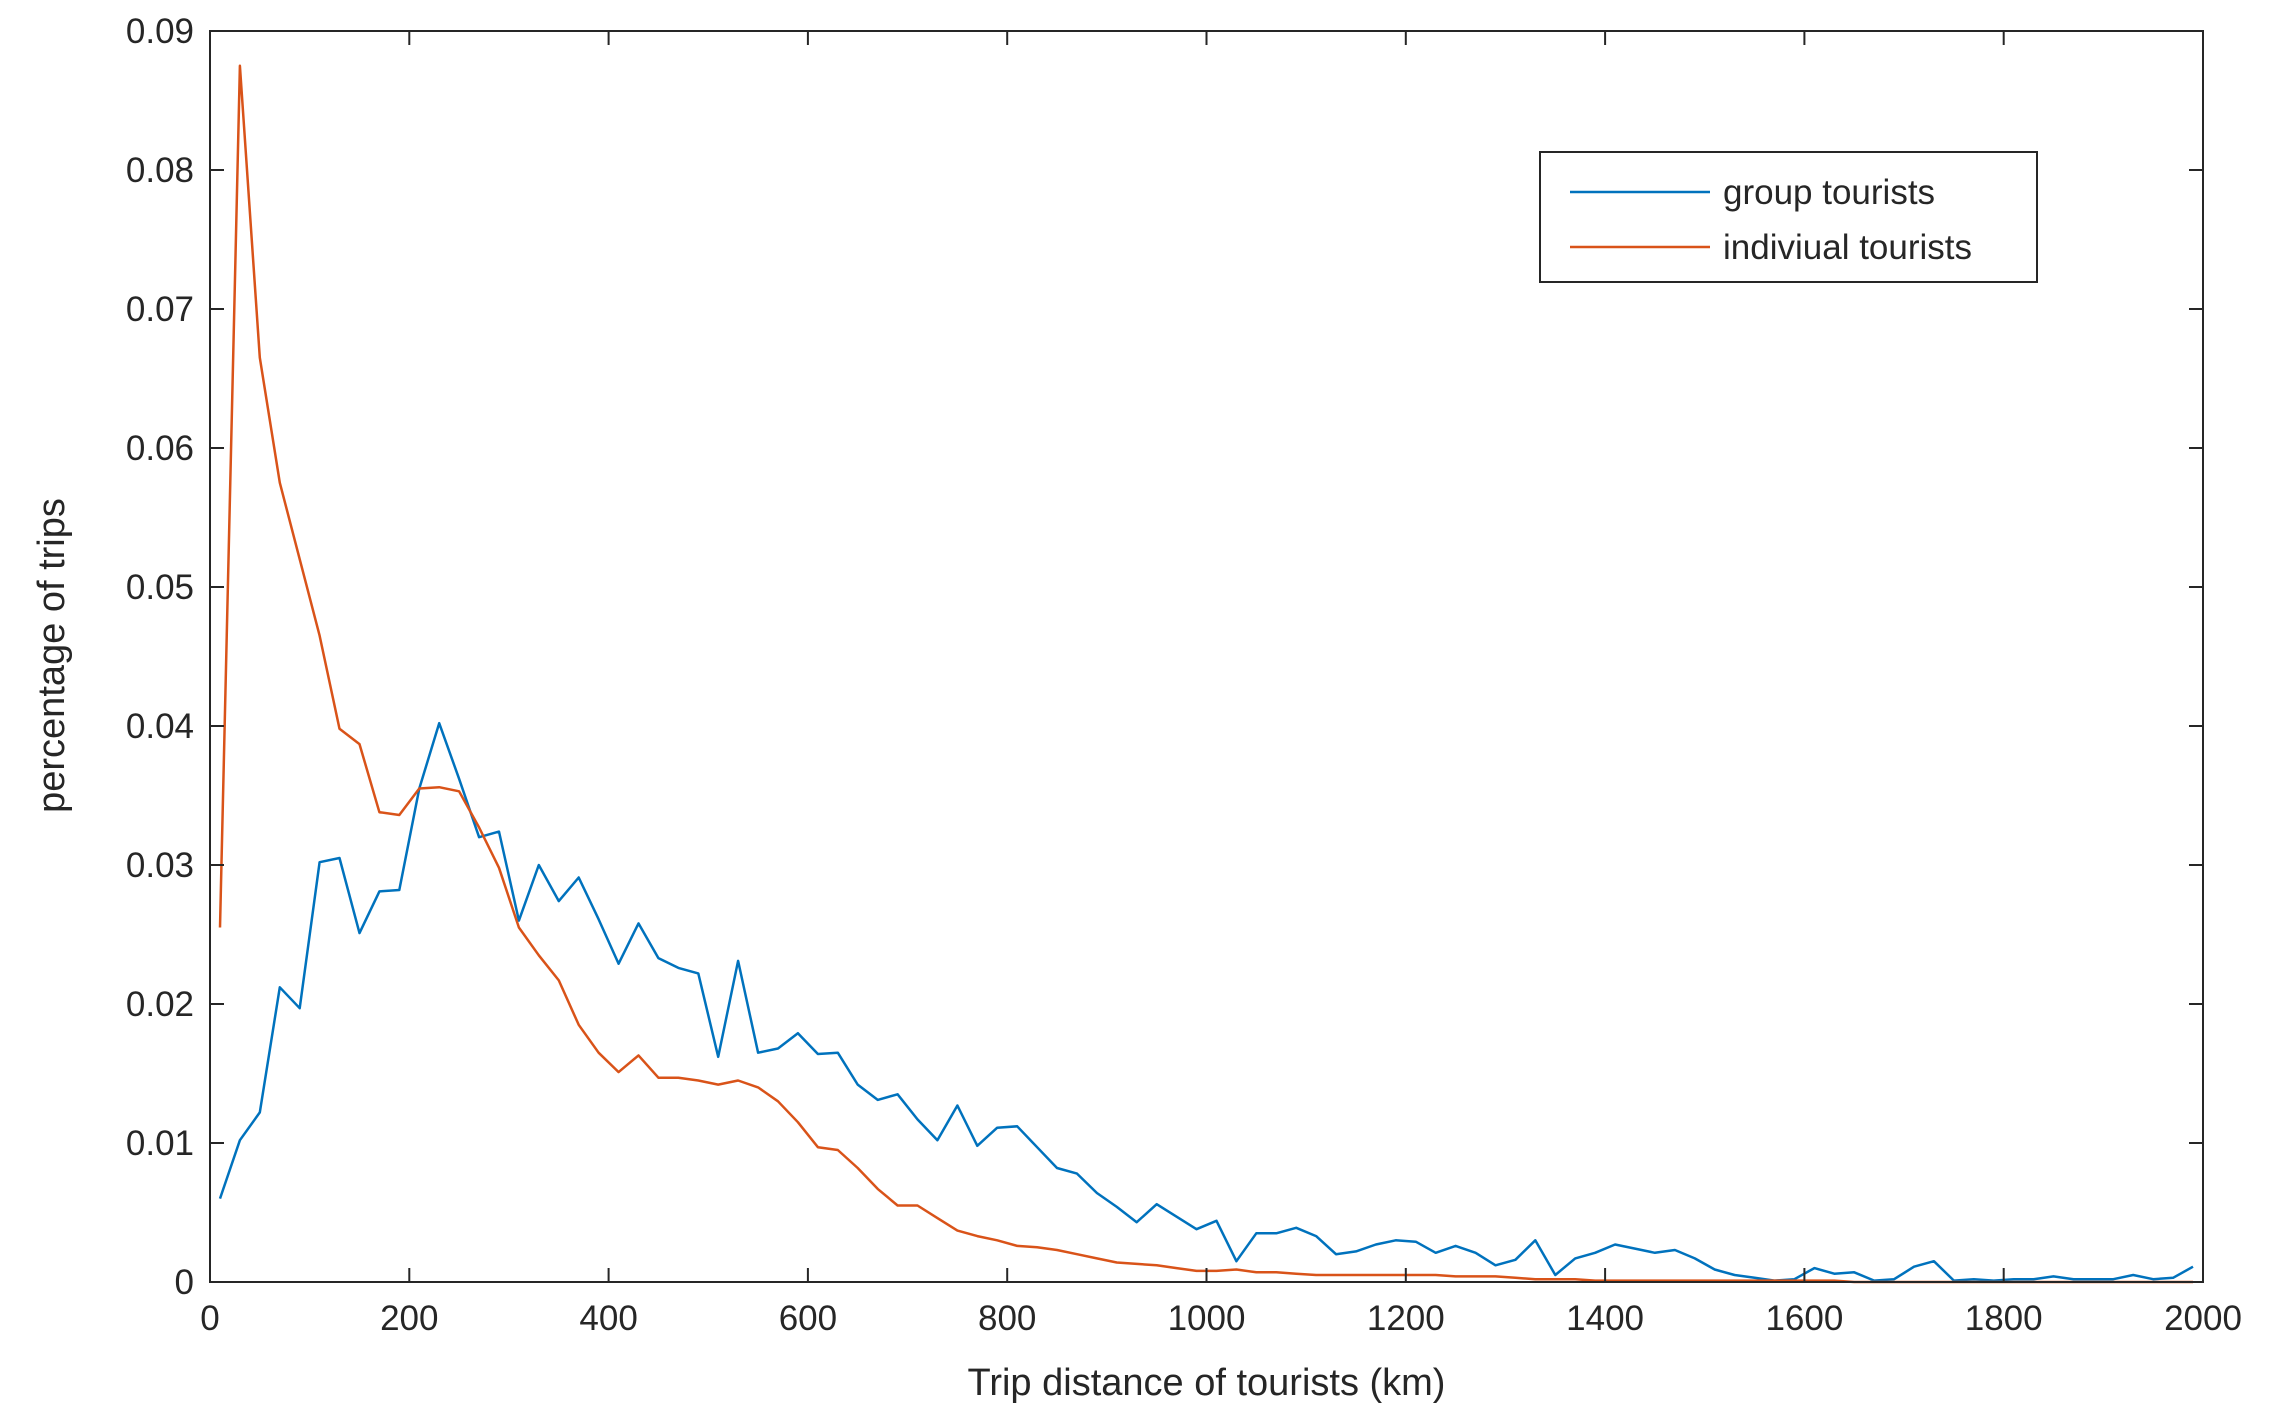  Describe the element at coordinates (160, 587) in the screenshot. I see `y-tick-label: 0.05` at that location.